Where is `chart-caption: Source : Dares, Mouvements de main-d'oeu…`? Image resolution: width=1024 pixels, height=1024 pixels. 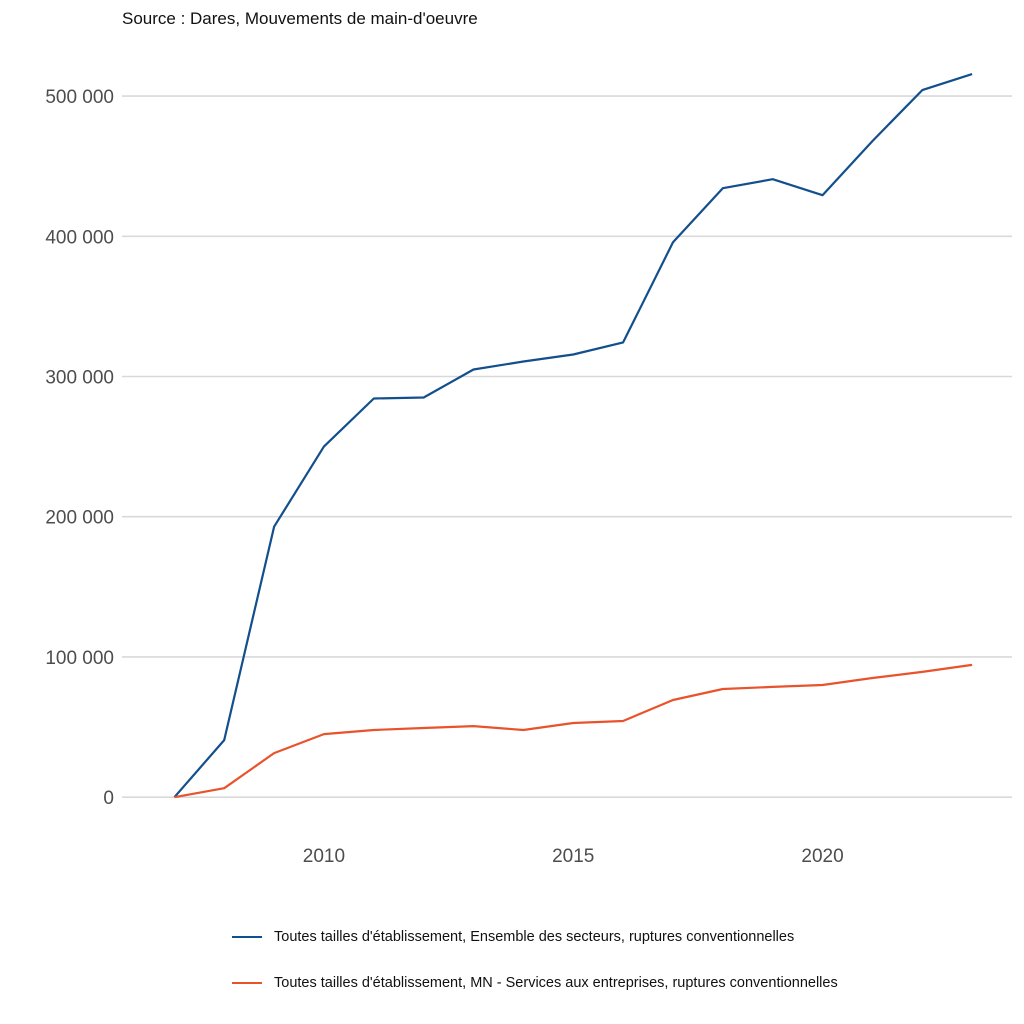
chart-caption: Source : Dares, Mouvements de main-d'oeu… is located at coordinates (300, 18).